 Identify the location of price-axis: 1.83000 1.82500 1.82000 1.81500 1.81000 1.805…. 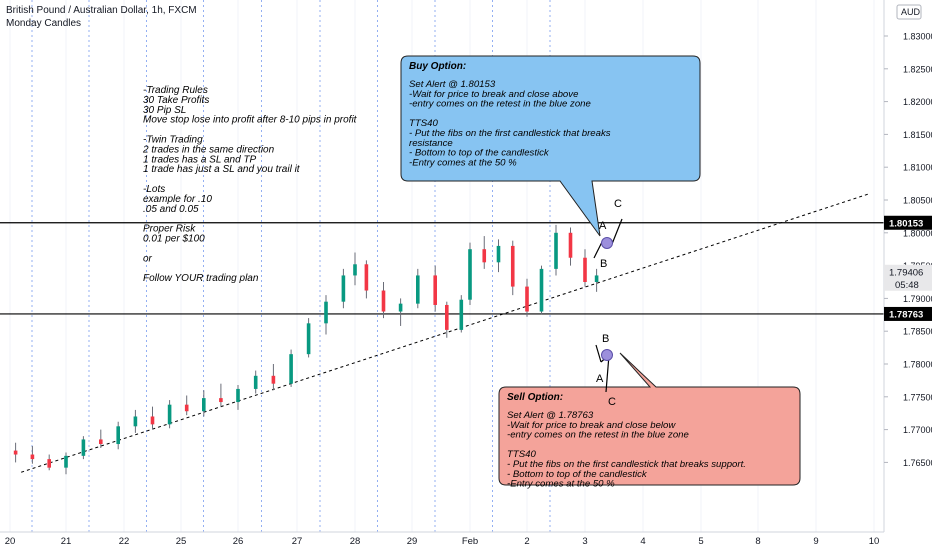
(907, 266).